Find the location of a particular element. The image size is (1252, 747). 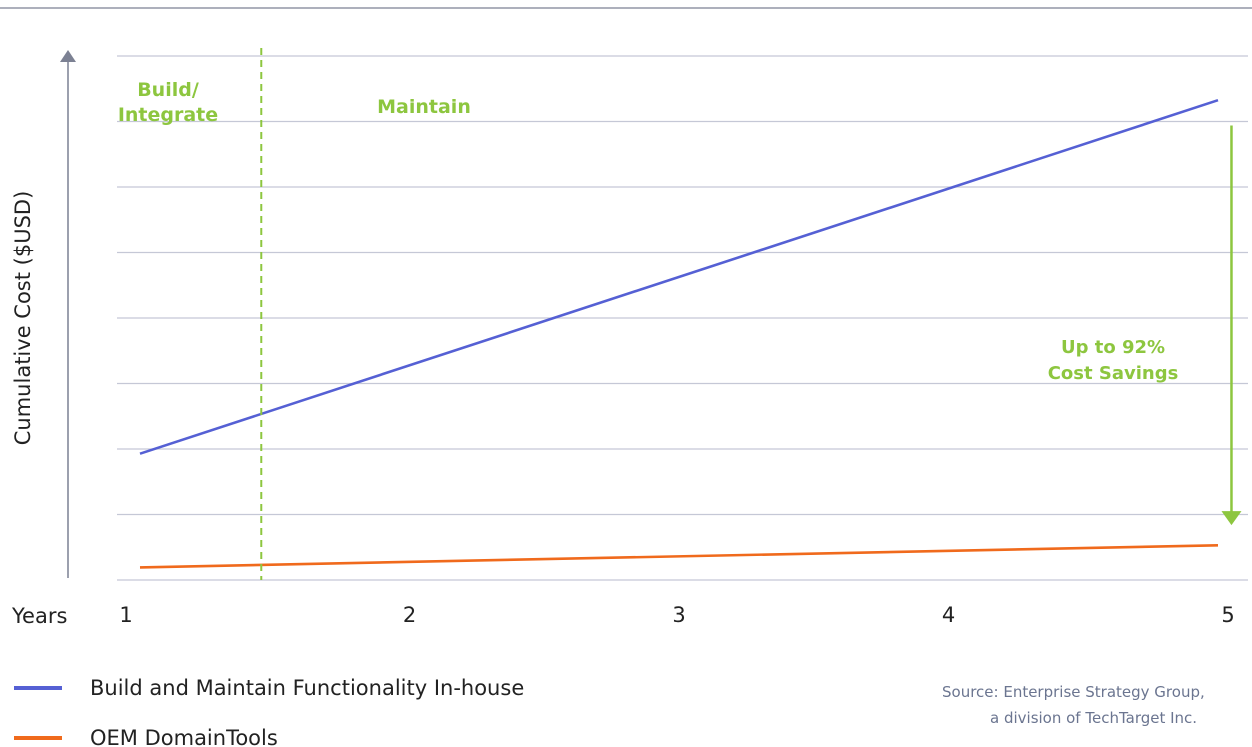

x-tick-label: 3 is located at coordinates (678, 615).